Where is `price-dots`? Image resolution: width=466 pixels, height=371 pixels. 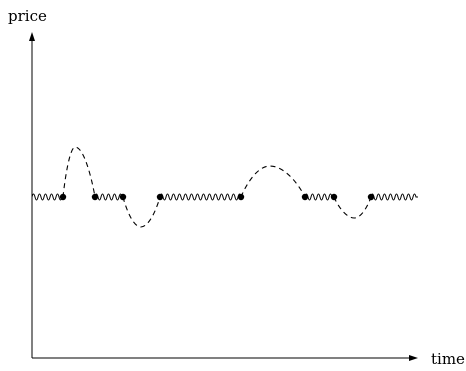 price-dots is located at coordinates (217, 197).